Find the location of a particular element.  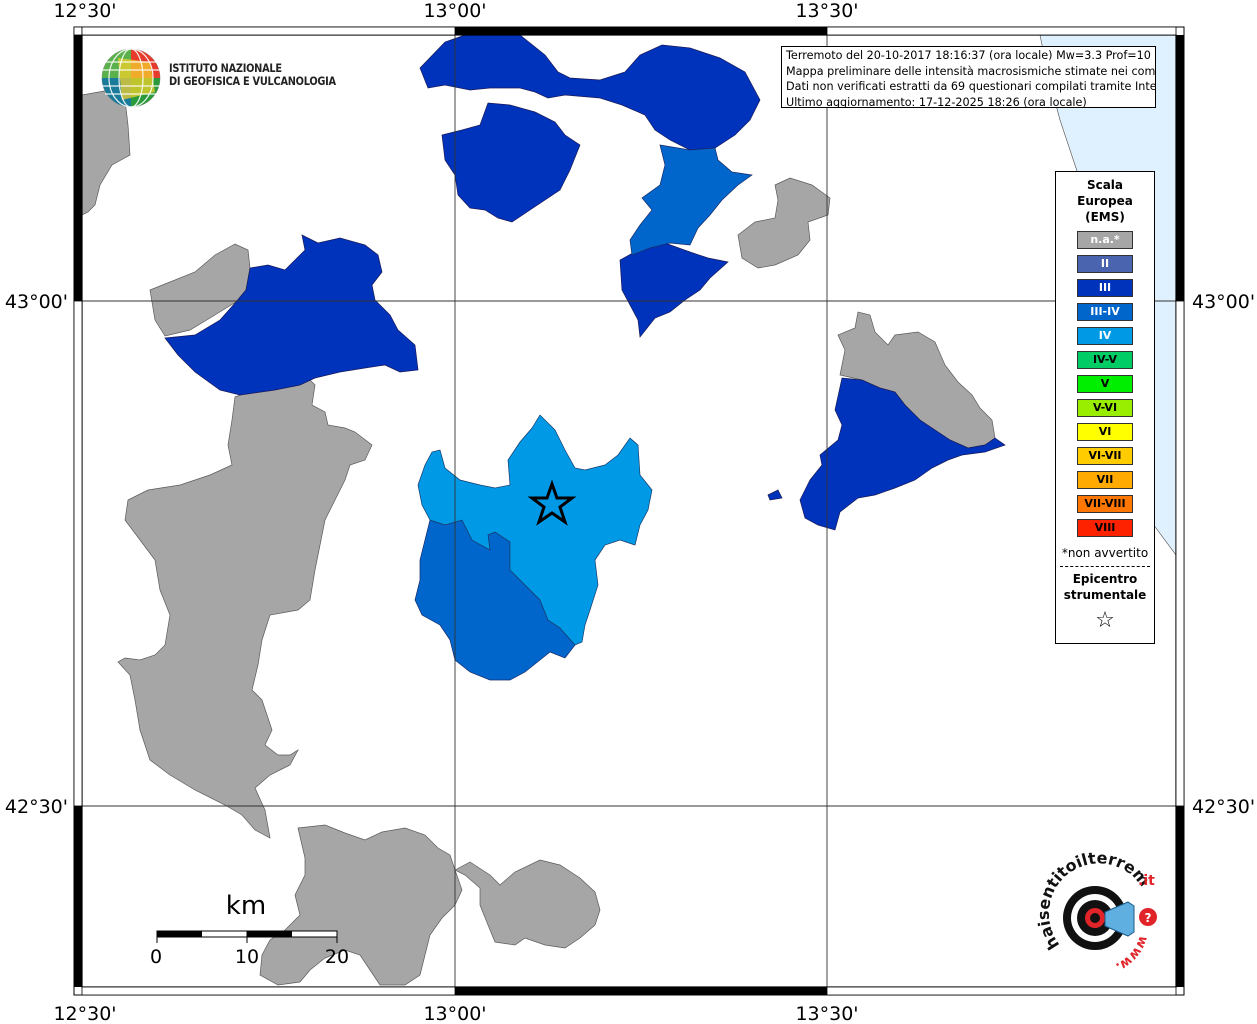

legend-item: VI is located at coordinates (1105, 432).